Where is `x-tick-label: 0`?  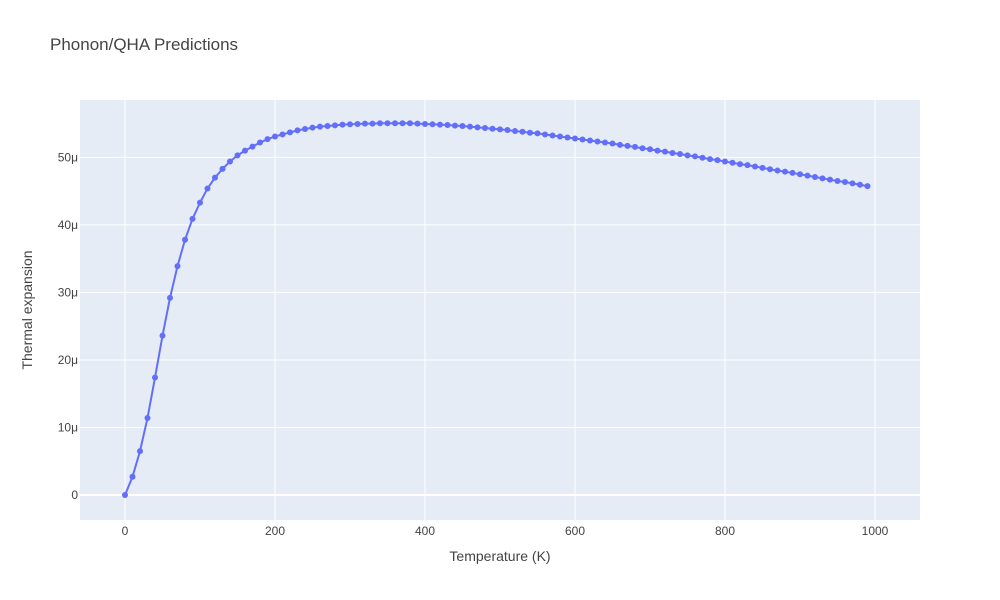
x-tick-label: 0 is located at coordinates (125, 531).